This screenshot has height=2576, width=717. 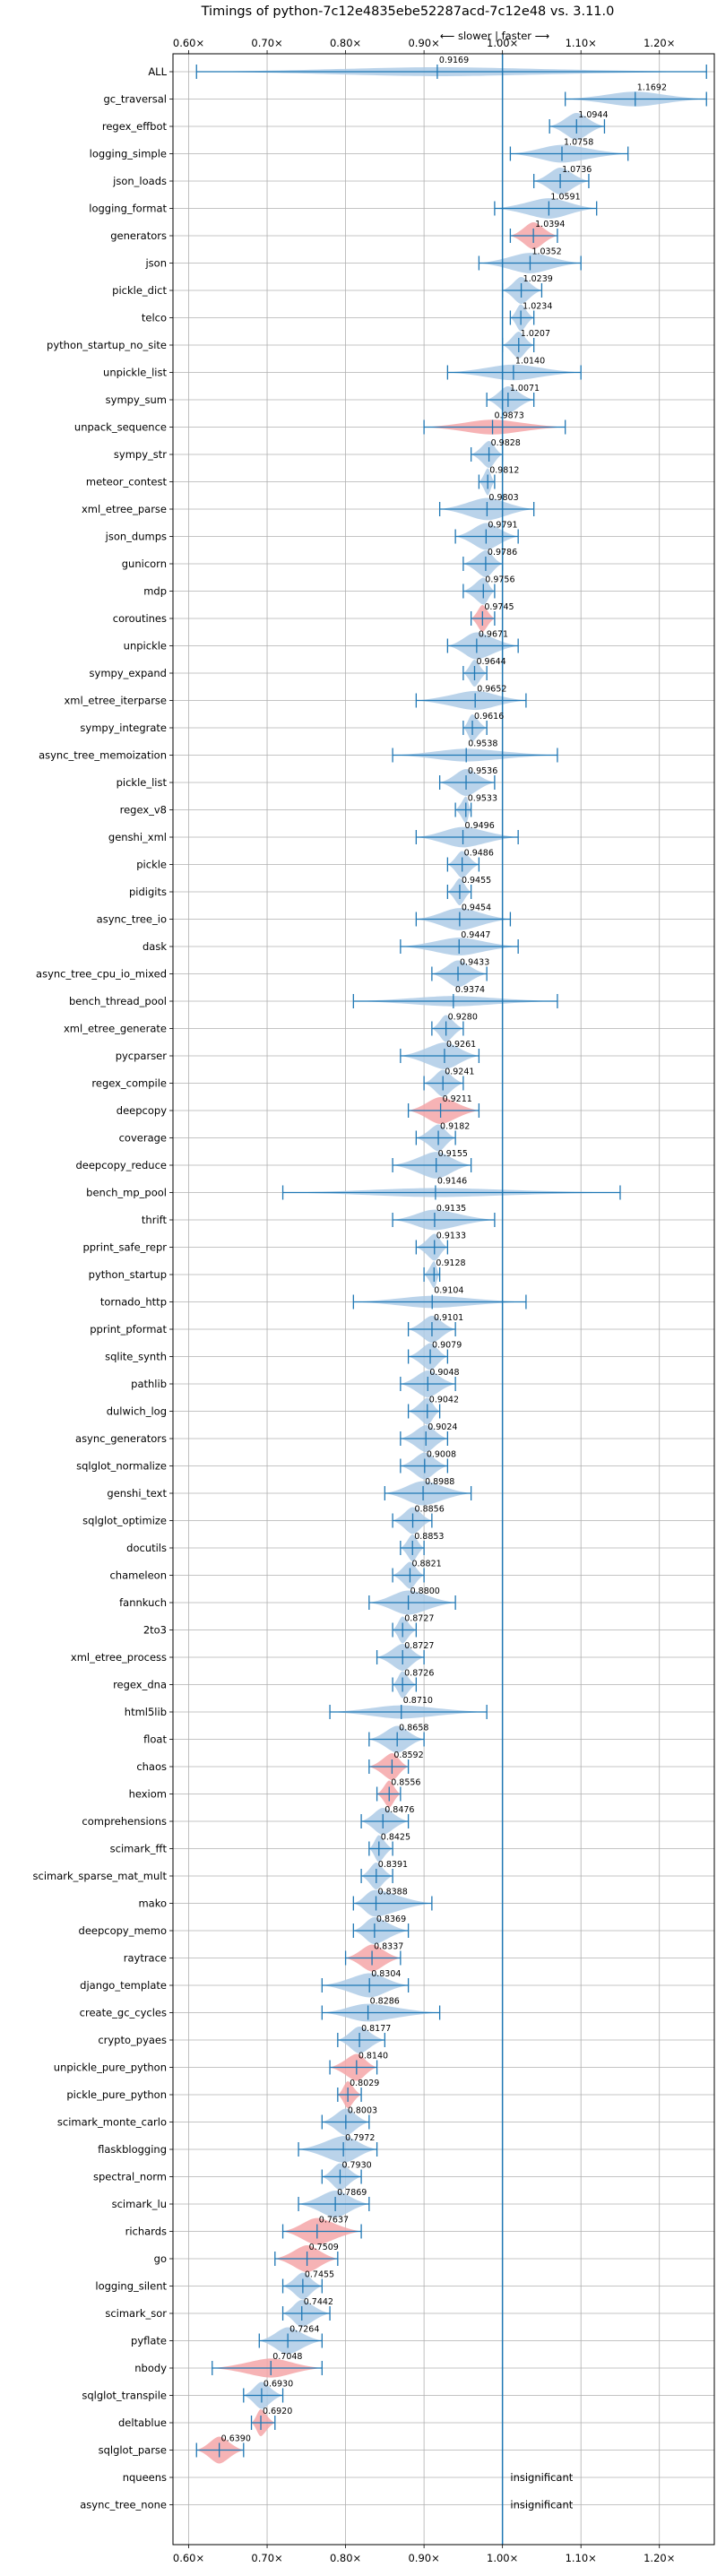 I want to click on x-tick-label-bottom: 1.00×, so click(x=502, y=2558).